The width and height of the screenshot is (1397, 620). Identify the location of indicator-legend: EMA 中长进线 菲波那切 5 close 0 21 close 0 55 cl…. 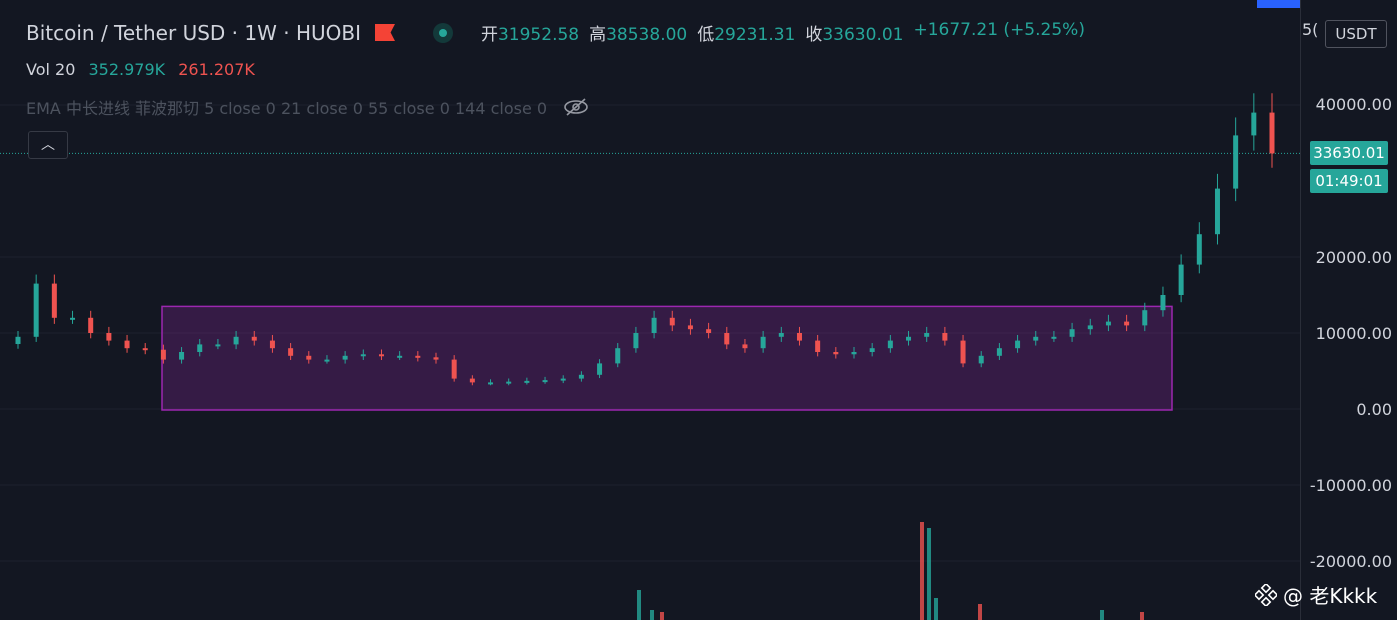
(307, 107).